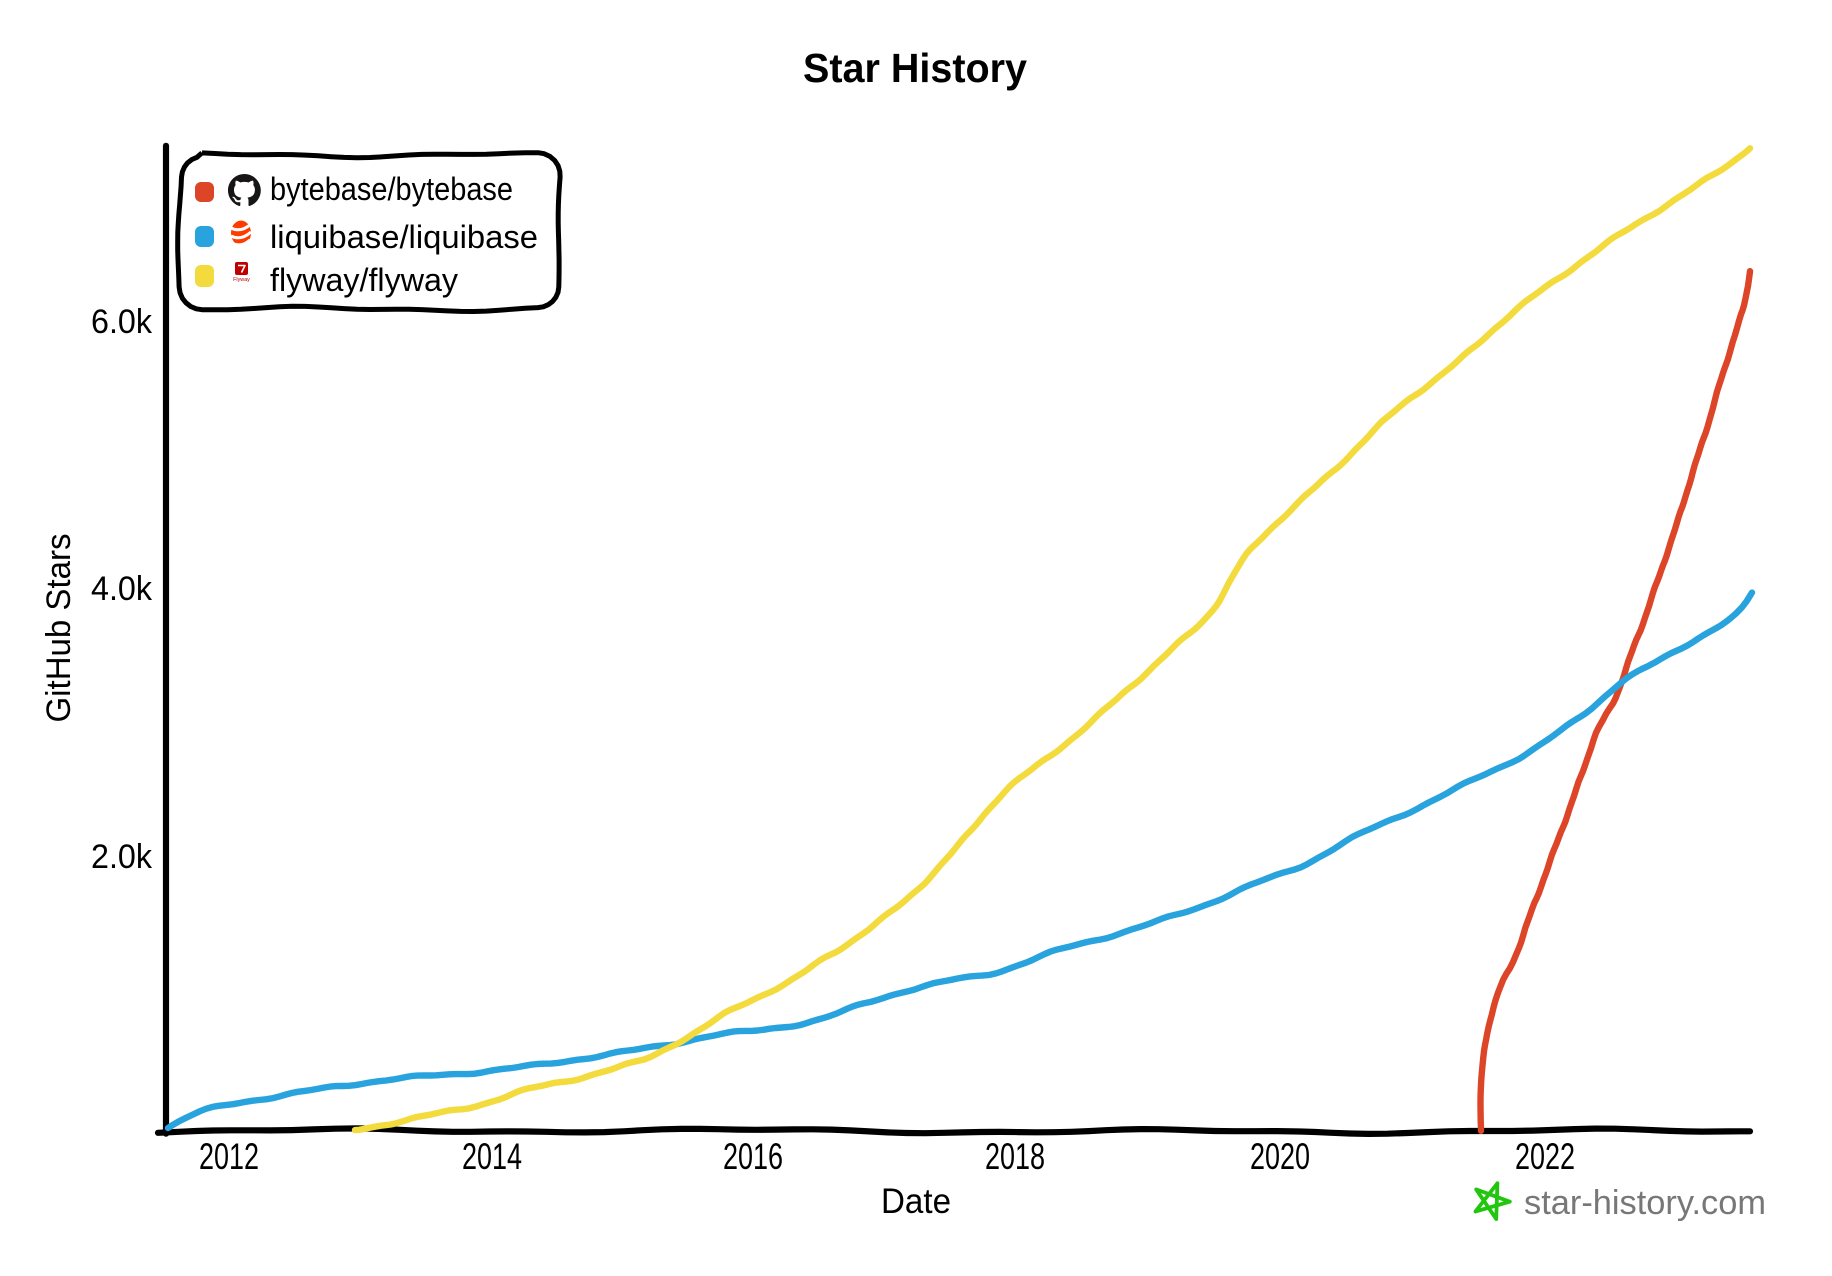  Describe the element at coordinates (229, 1156) in the screenshot. I see `svg-text: 2012` at that location.